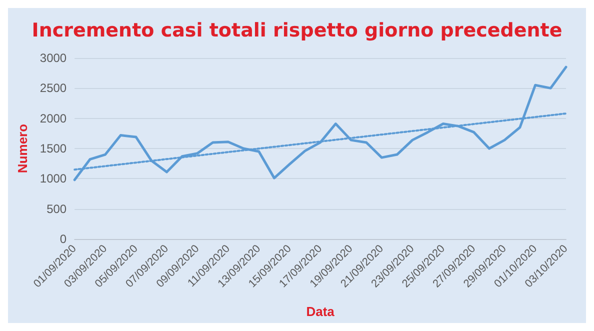  Describe the element at coordinates (22, 149) in the screenshot. I see `y-axis-title: Numero` at that location.